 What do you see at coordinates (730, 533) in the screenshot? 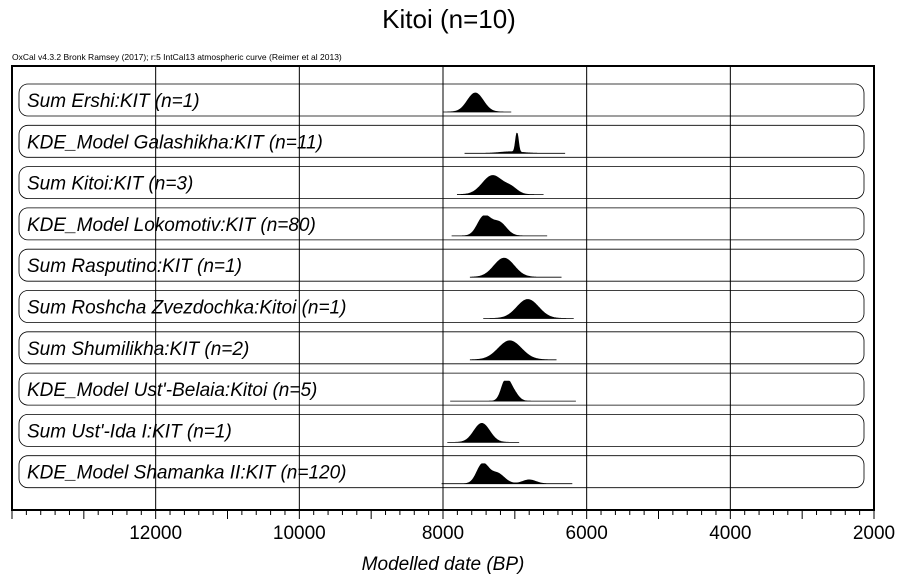
I see `x-tick-label: 4000` at bounding box center [730, 533].